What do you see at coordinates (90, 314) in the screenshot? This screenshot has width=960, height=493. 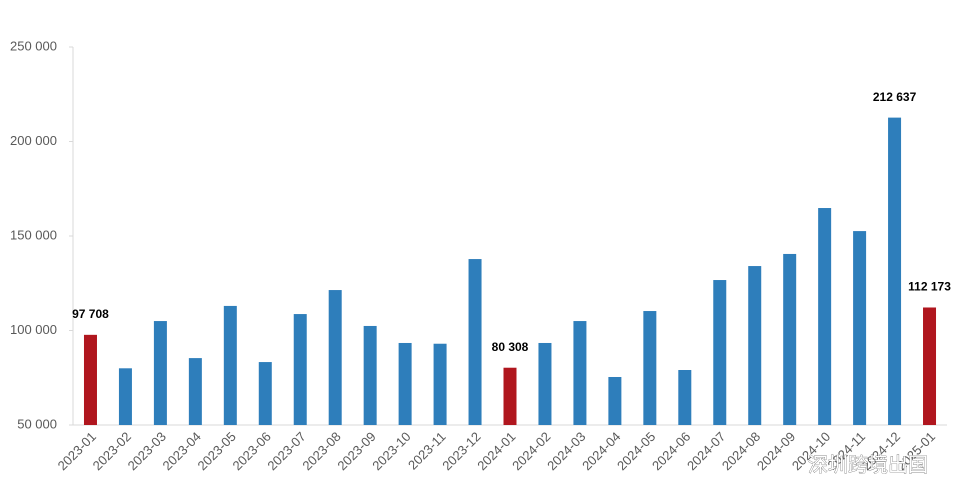 I see `value-label: 97 708` at bounding box center [90, 314].